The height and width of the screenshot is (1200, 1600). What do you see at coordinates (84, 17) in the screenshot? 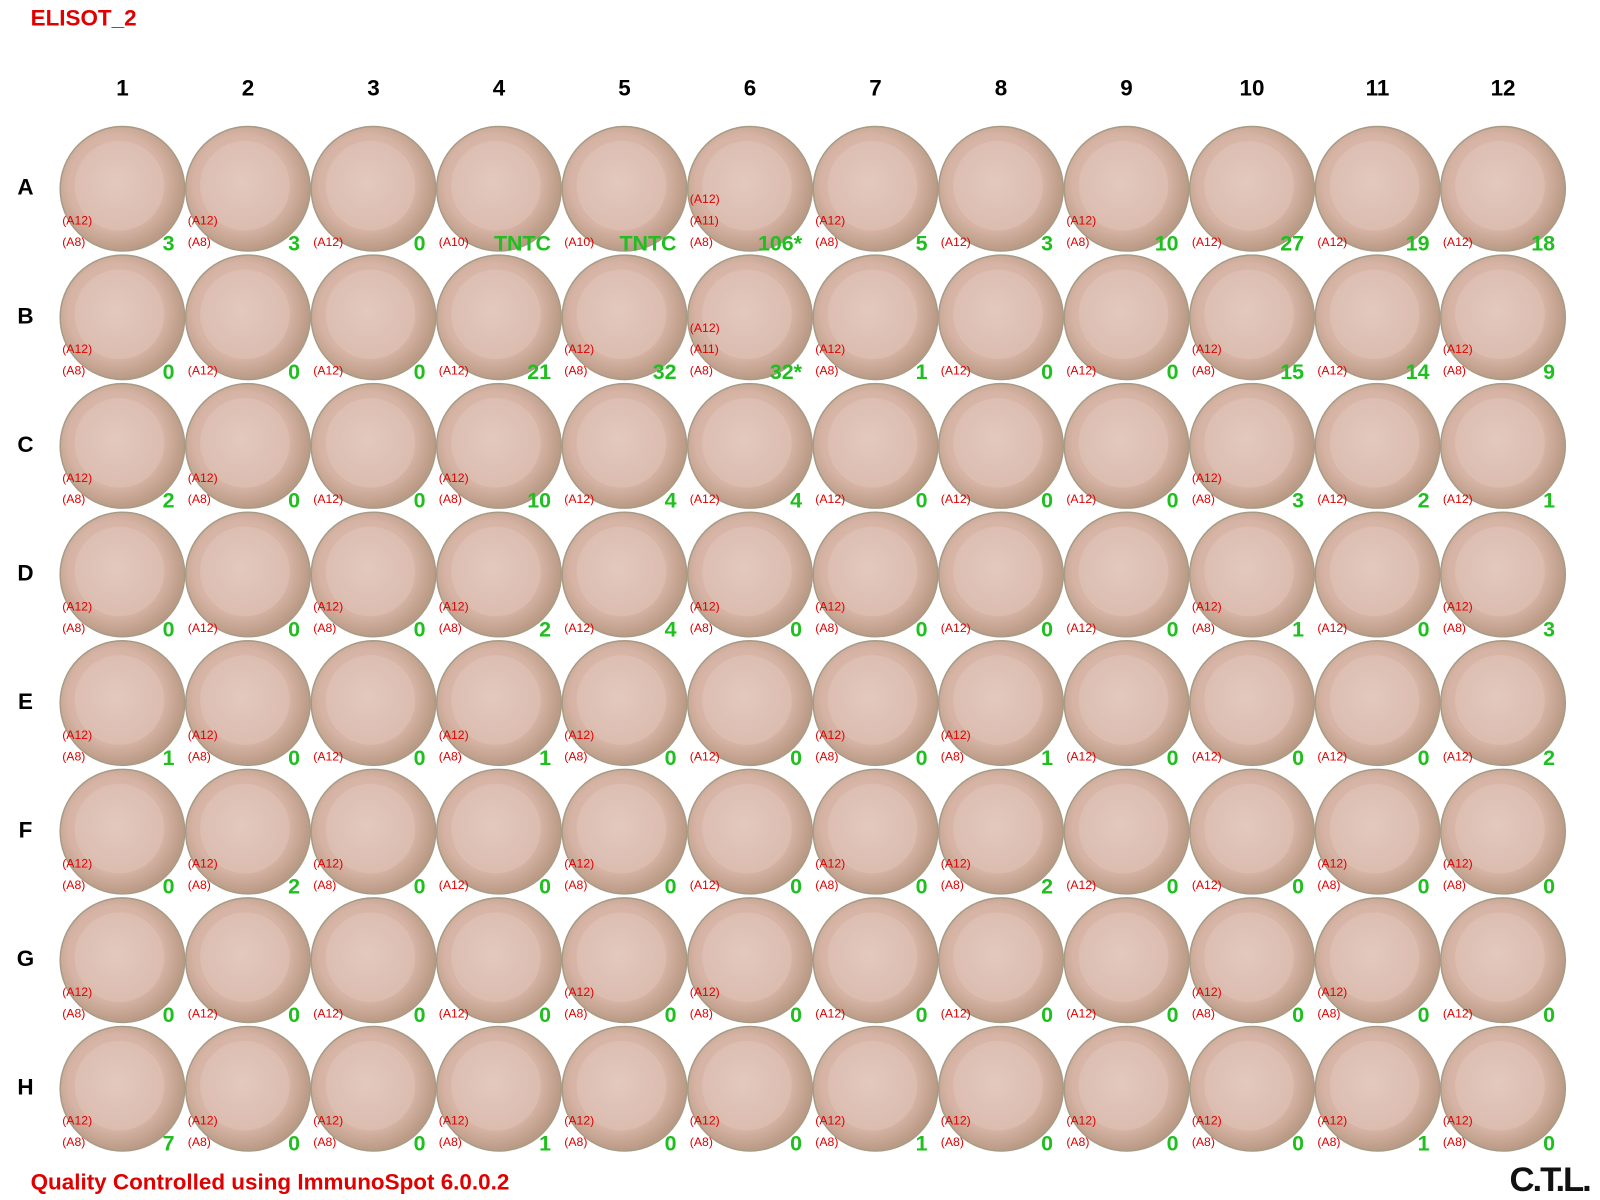
I see `title: ELISOT_2` at bounding box center [84, 17].